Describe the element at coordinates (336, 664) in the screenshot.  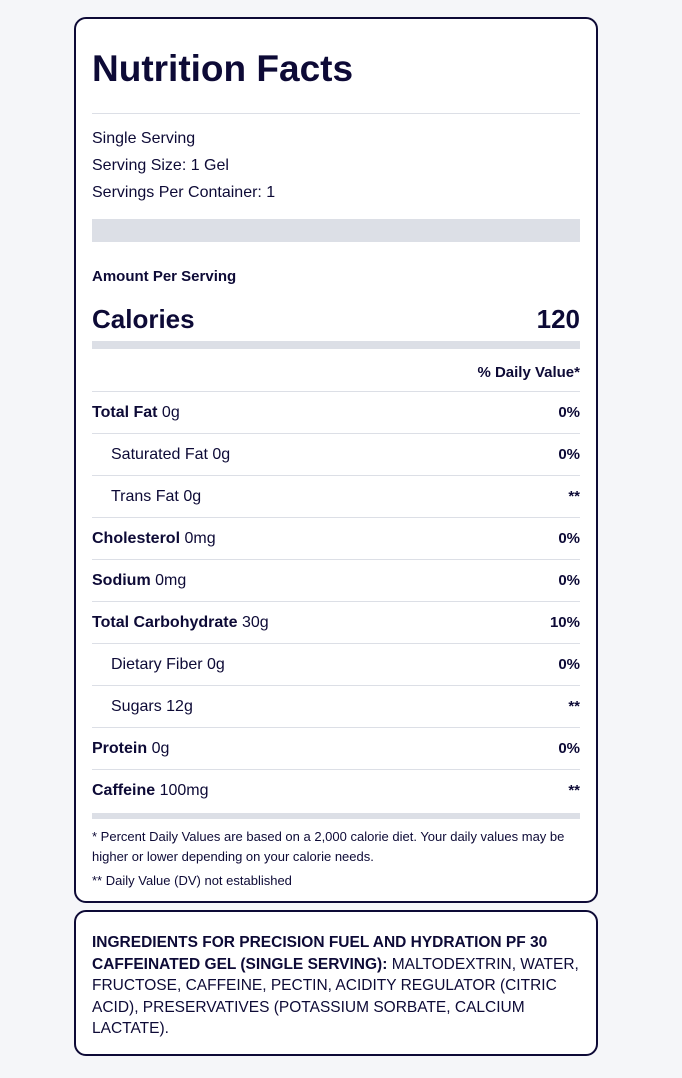
I see `nutrient-row: Dietary Fiber 0g 0%` at that location.